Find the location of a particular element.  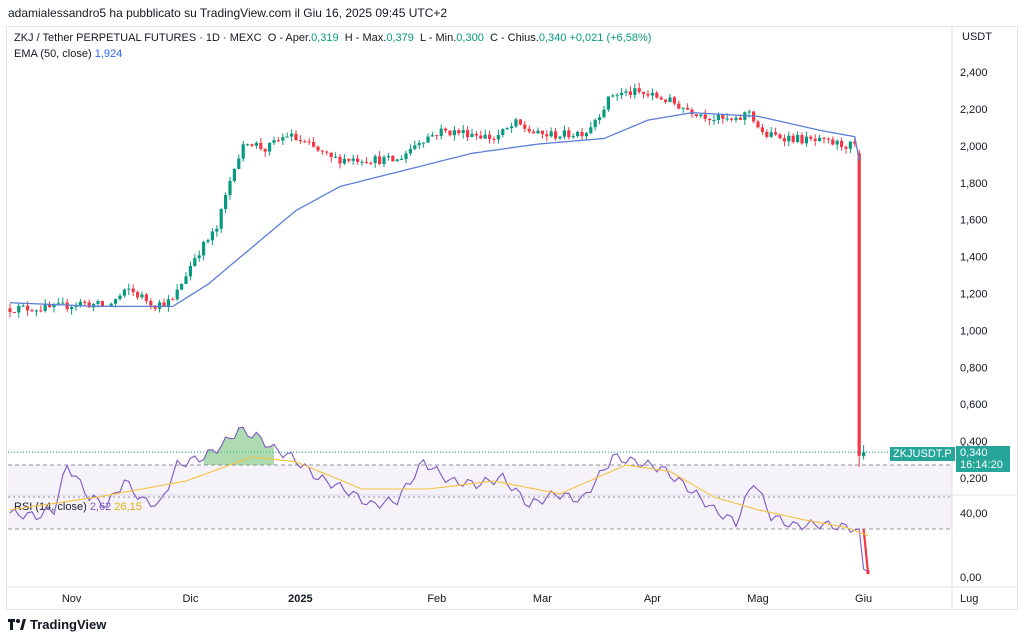

footer-branding: TradingView is located at coordinates (57, 624).